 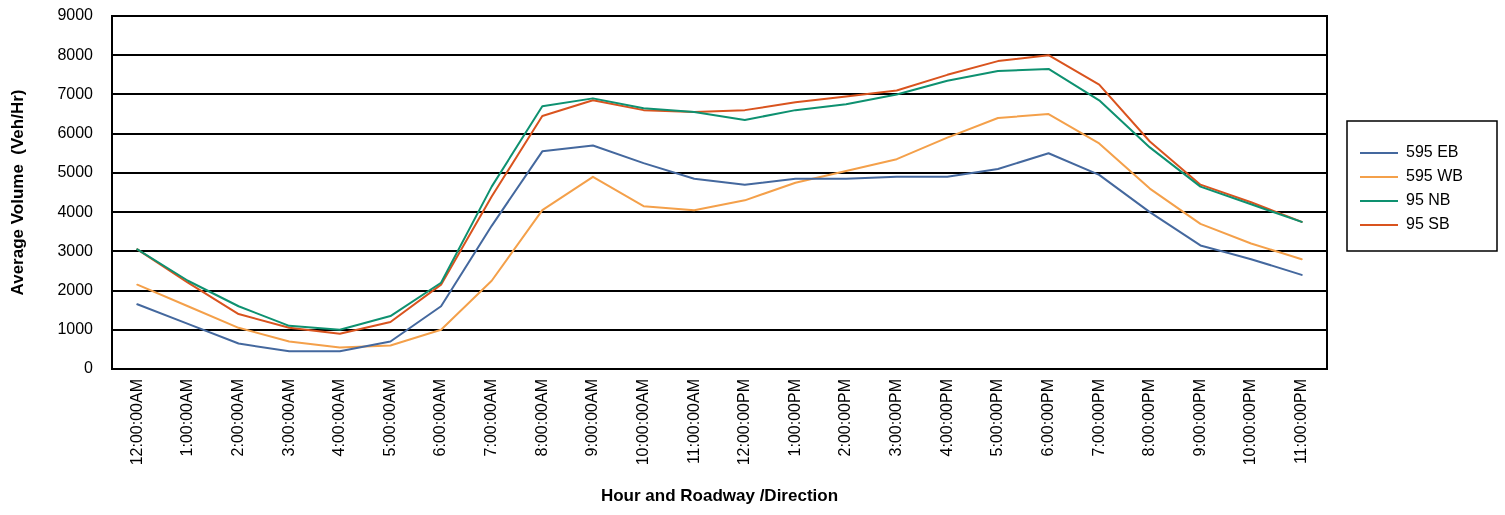 What do you see at coordinates (1250, 422) in the screenshot?
I see `x-tick-label: 10:00:00PM` at bounding box center [1250, 422].